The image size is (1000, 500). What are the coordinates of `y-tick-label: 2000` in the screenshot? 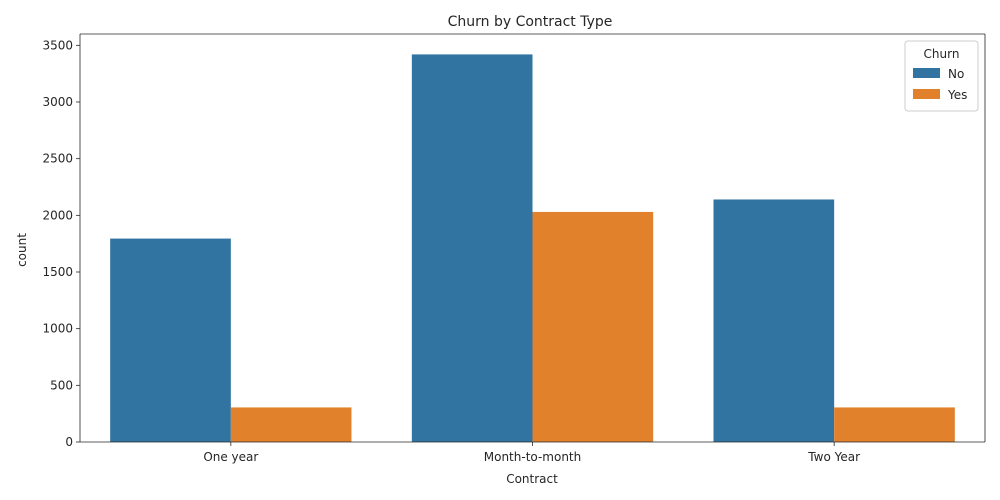 It's located at (57, 215).